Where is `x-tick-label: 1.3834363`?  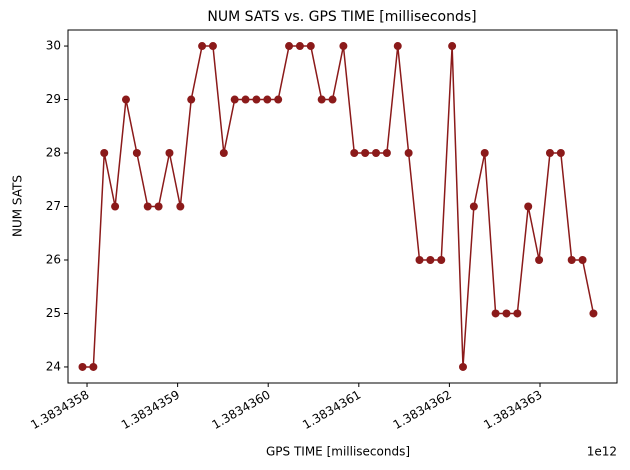 x-tick-label: 1.3834363 is located at coordinates (512, 409).